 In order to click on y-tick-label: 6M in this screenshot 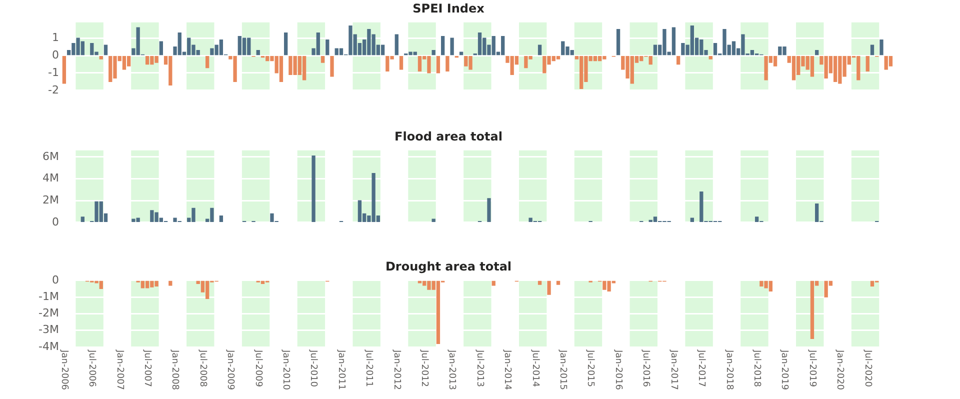, I will do `click(50, 156)`.